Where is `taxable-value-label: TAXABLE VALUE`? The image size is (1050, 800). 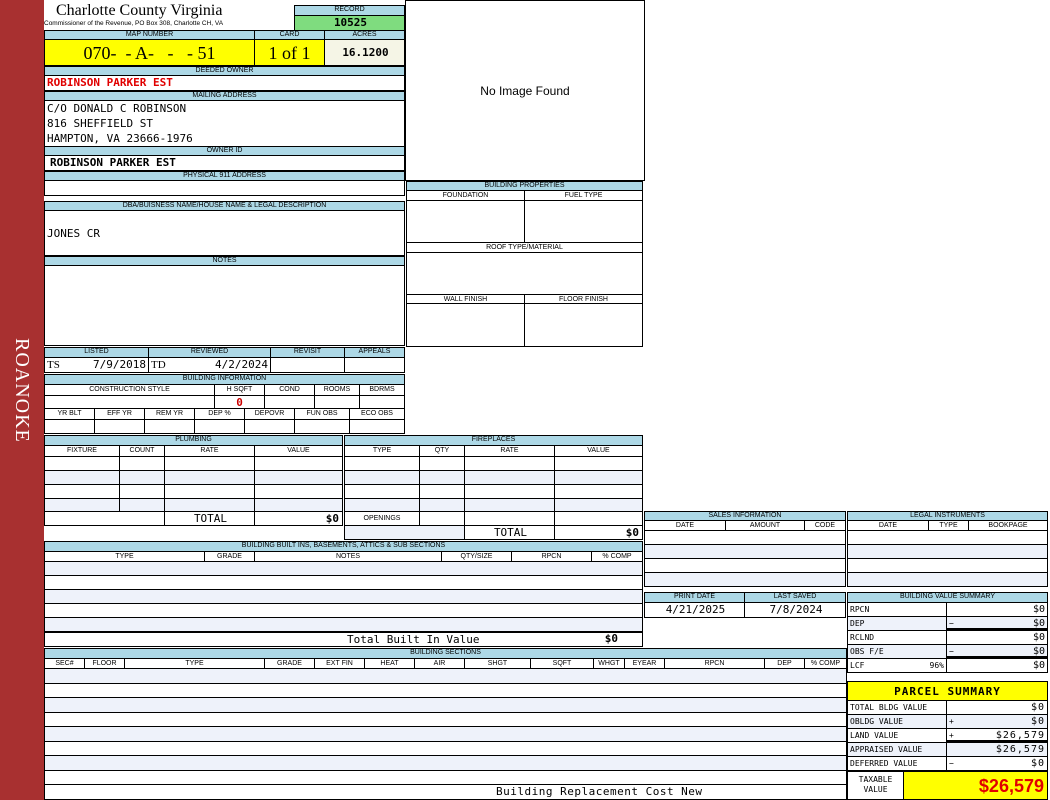
taxable-value-label: TAXABLE VALUE is located at coordinates (875, 785).